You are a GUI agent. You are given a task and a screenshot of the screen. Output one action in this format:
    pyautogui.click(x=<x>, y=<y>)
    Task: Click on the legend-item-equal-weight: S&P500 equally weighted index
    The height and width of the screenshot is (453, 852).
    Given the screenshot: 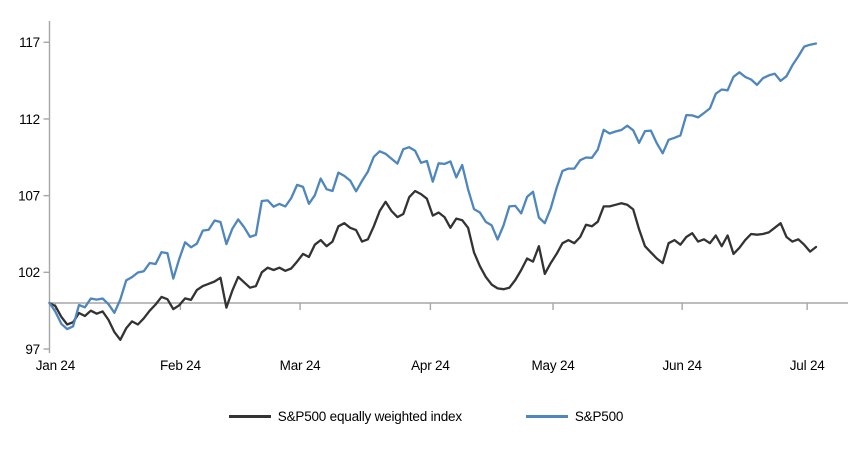 What is the action you would take?
    pyautogui.click(x=345, y=416)
    